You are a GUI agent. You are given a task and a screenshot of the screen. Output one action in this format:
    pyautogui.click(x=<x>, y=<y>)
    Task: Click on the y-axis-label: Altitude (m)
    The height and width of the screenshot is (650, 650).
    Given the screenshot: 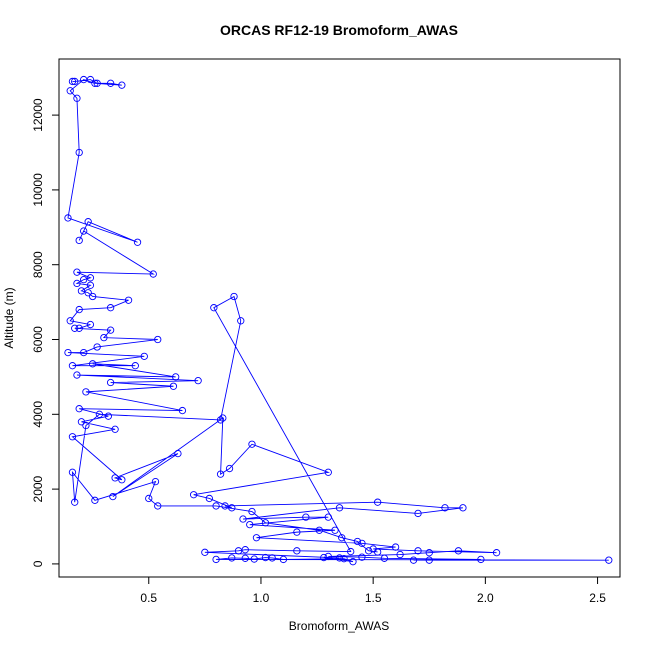 What is the action you would take?
    pyautogui.click(x=9, y=317)
    